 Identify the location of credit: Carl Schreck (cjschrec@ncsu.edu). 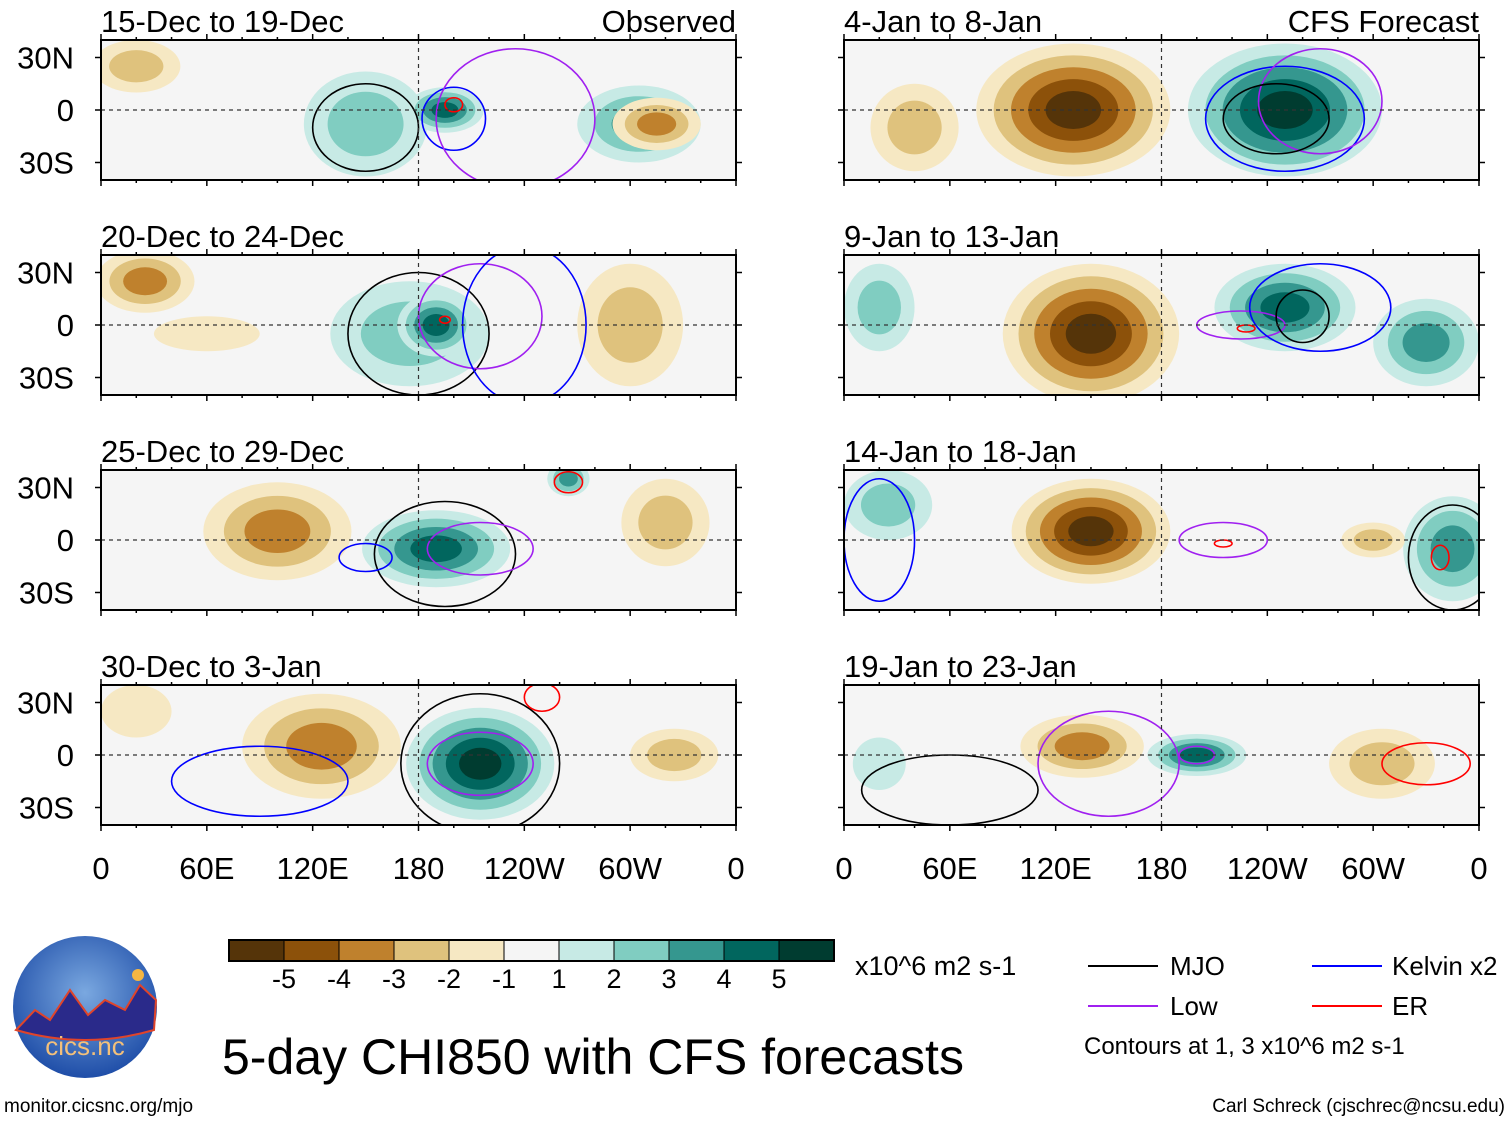
(1358, 1106).